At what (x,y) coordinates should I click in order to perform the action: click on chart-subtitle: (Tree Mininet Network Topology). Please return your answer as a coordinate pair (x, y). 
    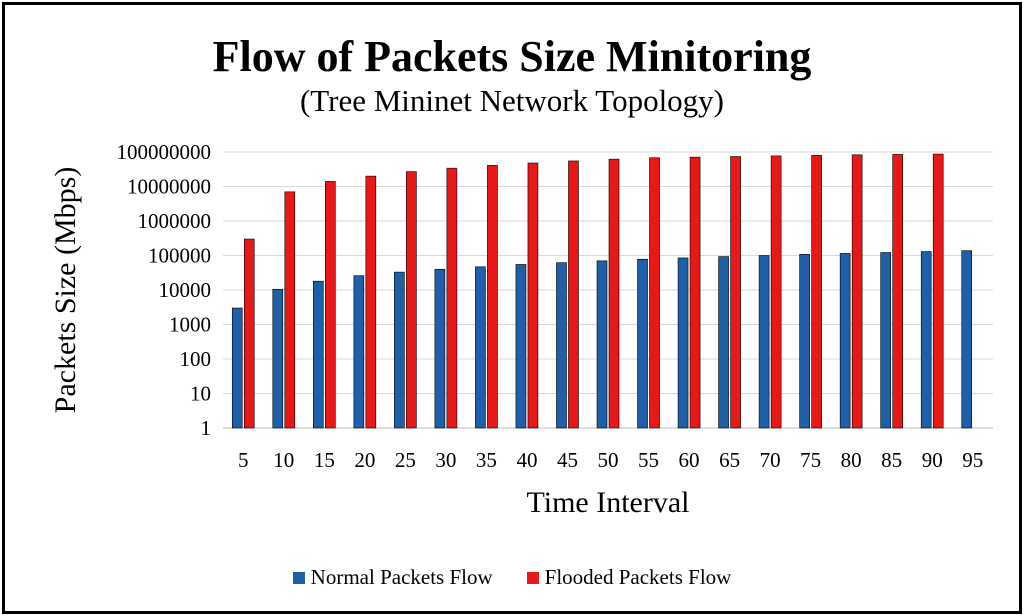
    Looking at the image, I should click on (512, 100).